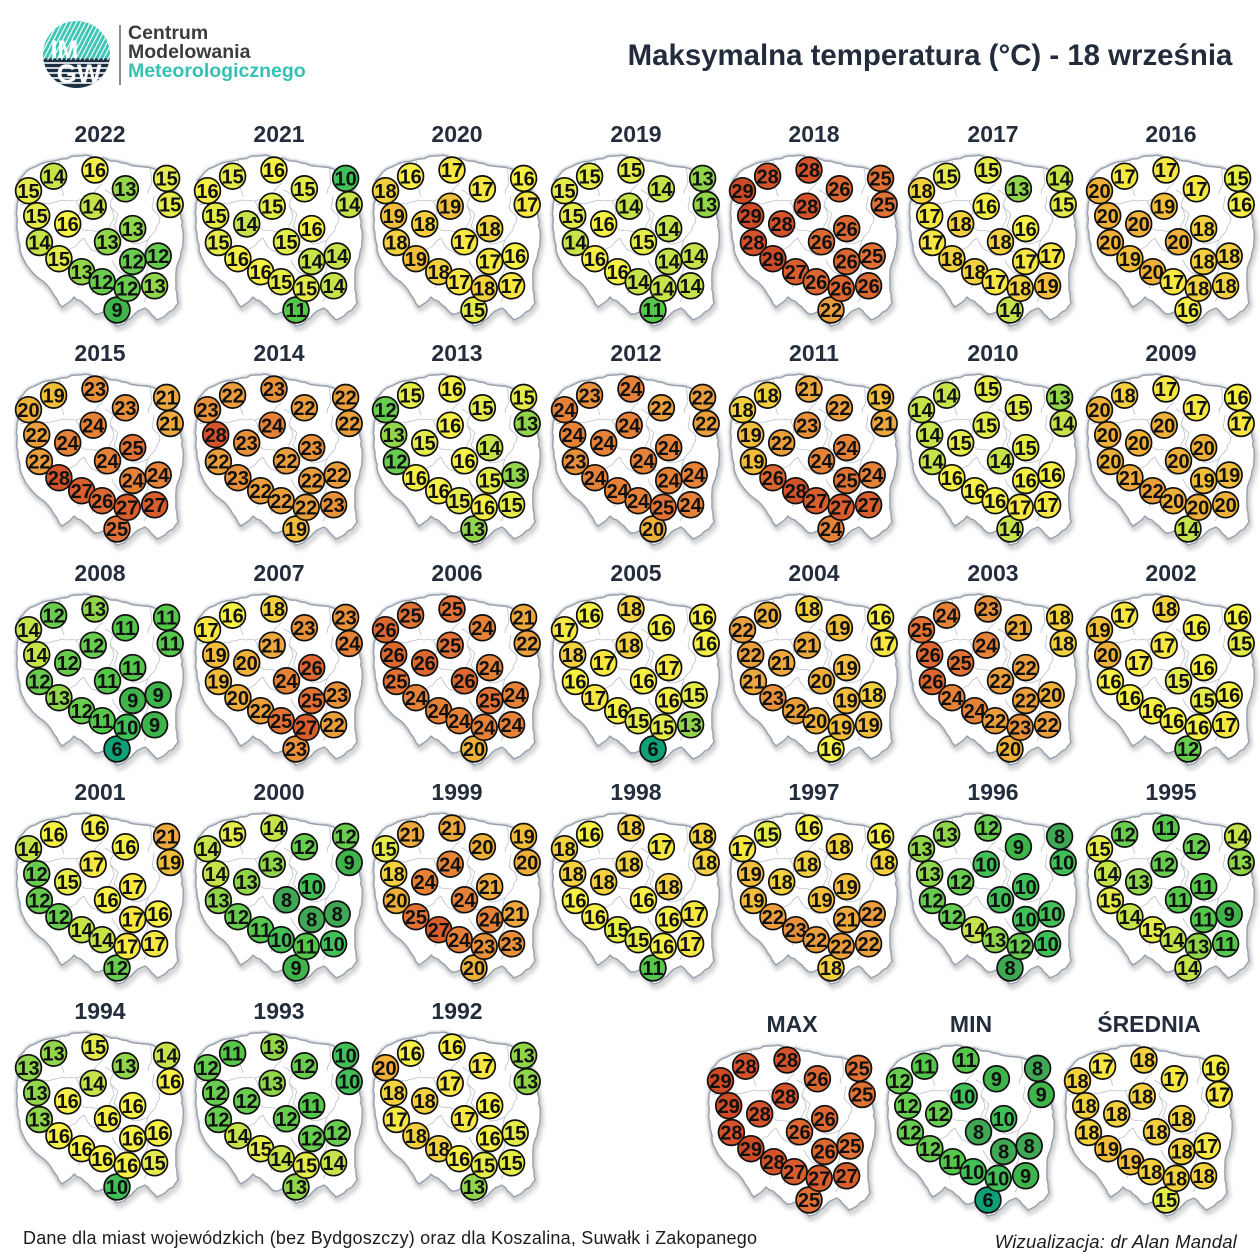 The width and height of the screenshot is (1260, 1260). Describe the element at coordinates (1170, 792) in the screenshot. I see `svg-text: 1995` at that location.